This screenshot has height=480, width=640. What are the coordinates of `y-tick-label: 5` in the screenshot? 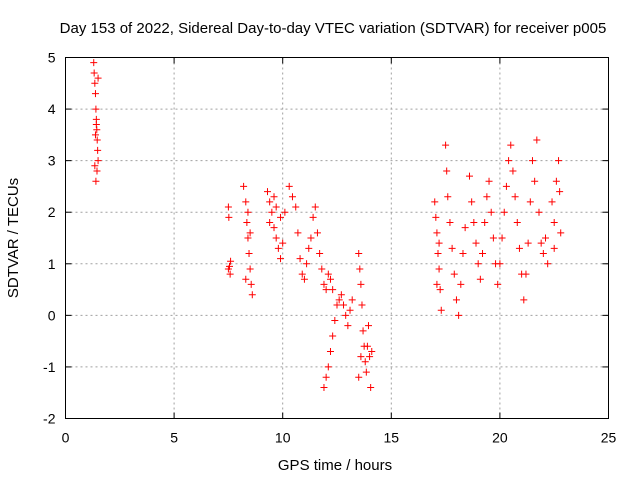 It's located at (52, 58).